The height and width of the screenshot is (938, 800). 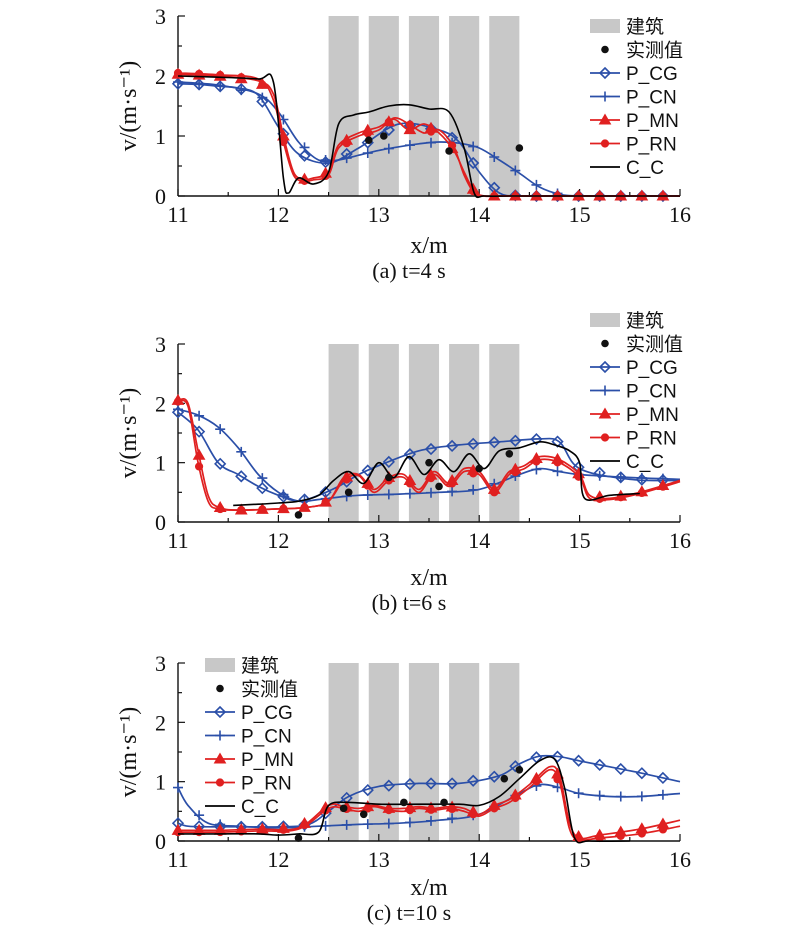 What do you see at coordinates (680, 859) in the screenshot?
I see `x-tick-label: 16` at bounding box center [680, 859].